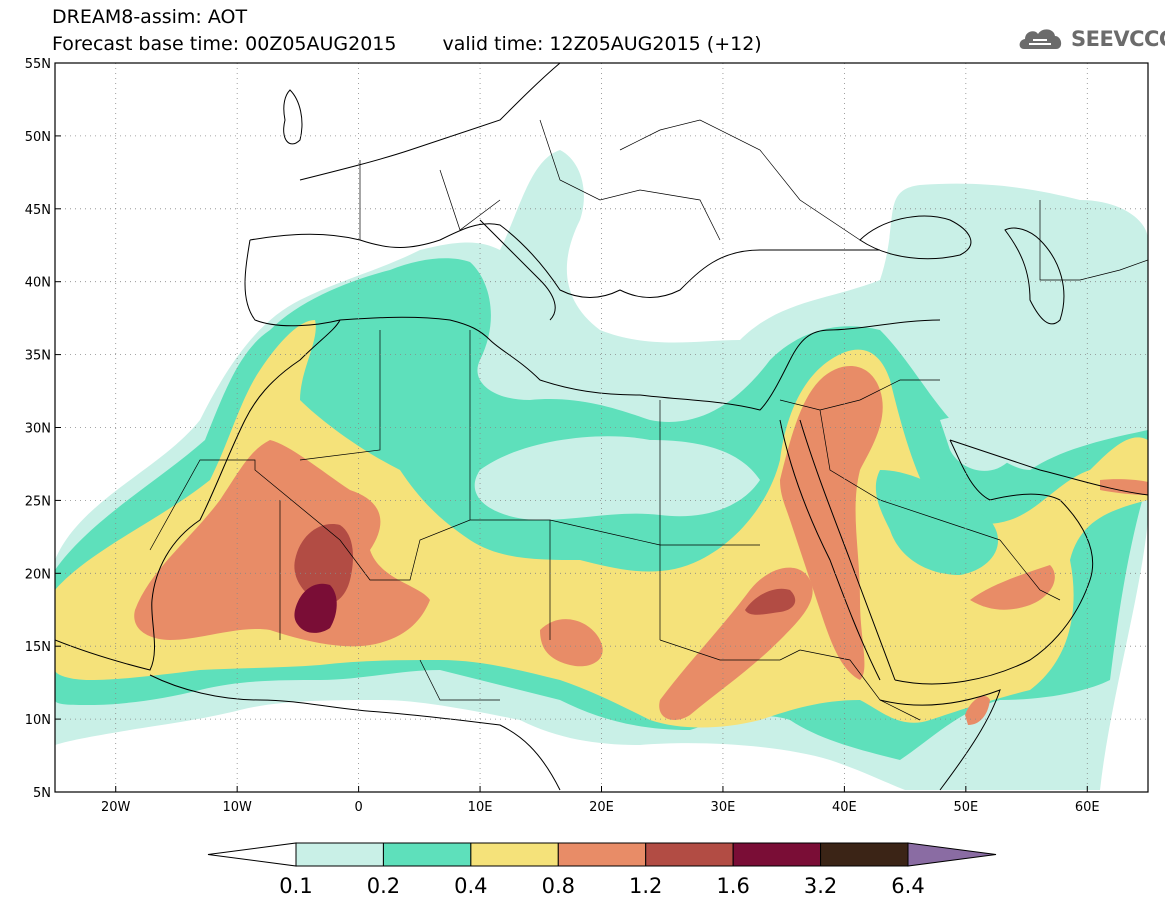  What do you see at coordinates (38, 647) in the screenshot?
I see `lat-tick-label: 15N` at bounding box center [38, 647].